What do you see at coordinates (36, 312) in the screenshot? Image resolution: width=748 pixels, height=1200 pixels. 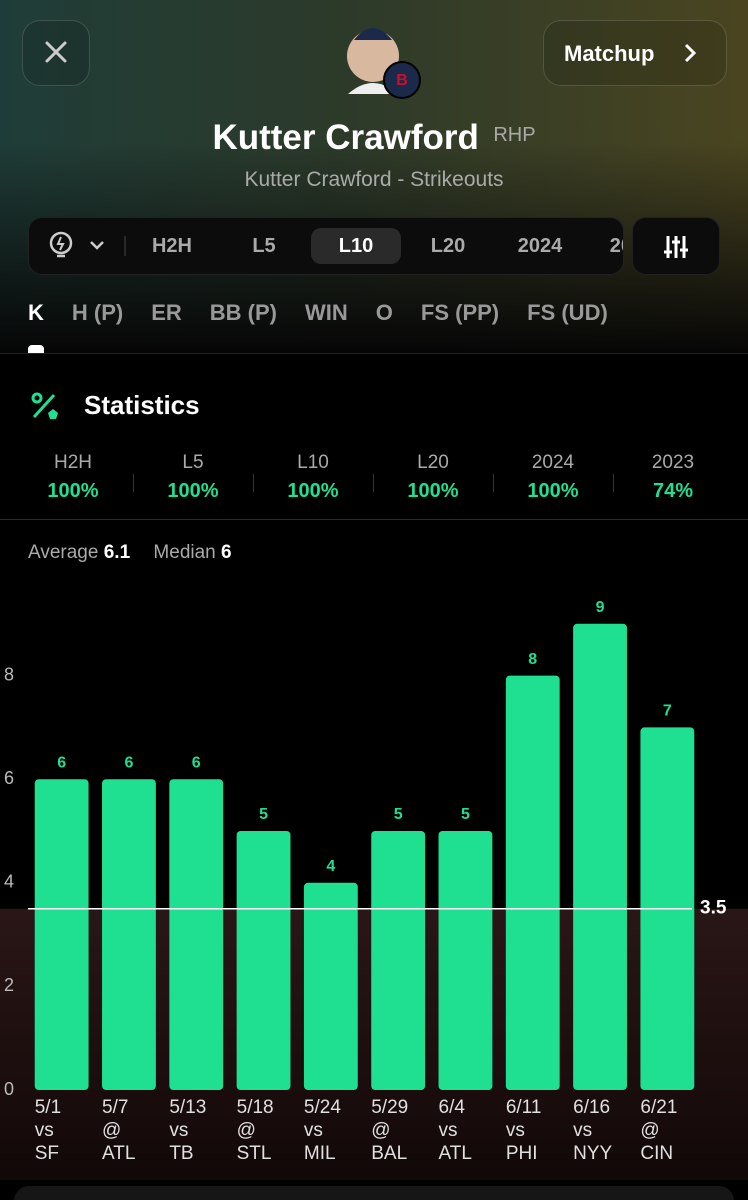 I see `stat-tab: K` at bounding box center [36, 312].